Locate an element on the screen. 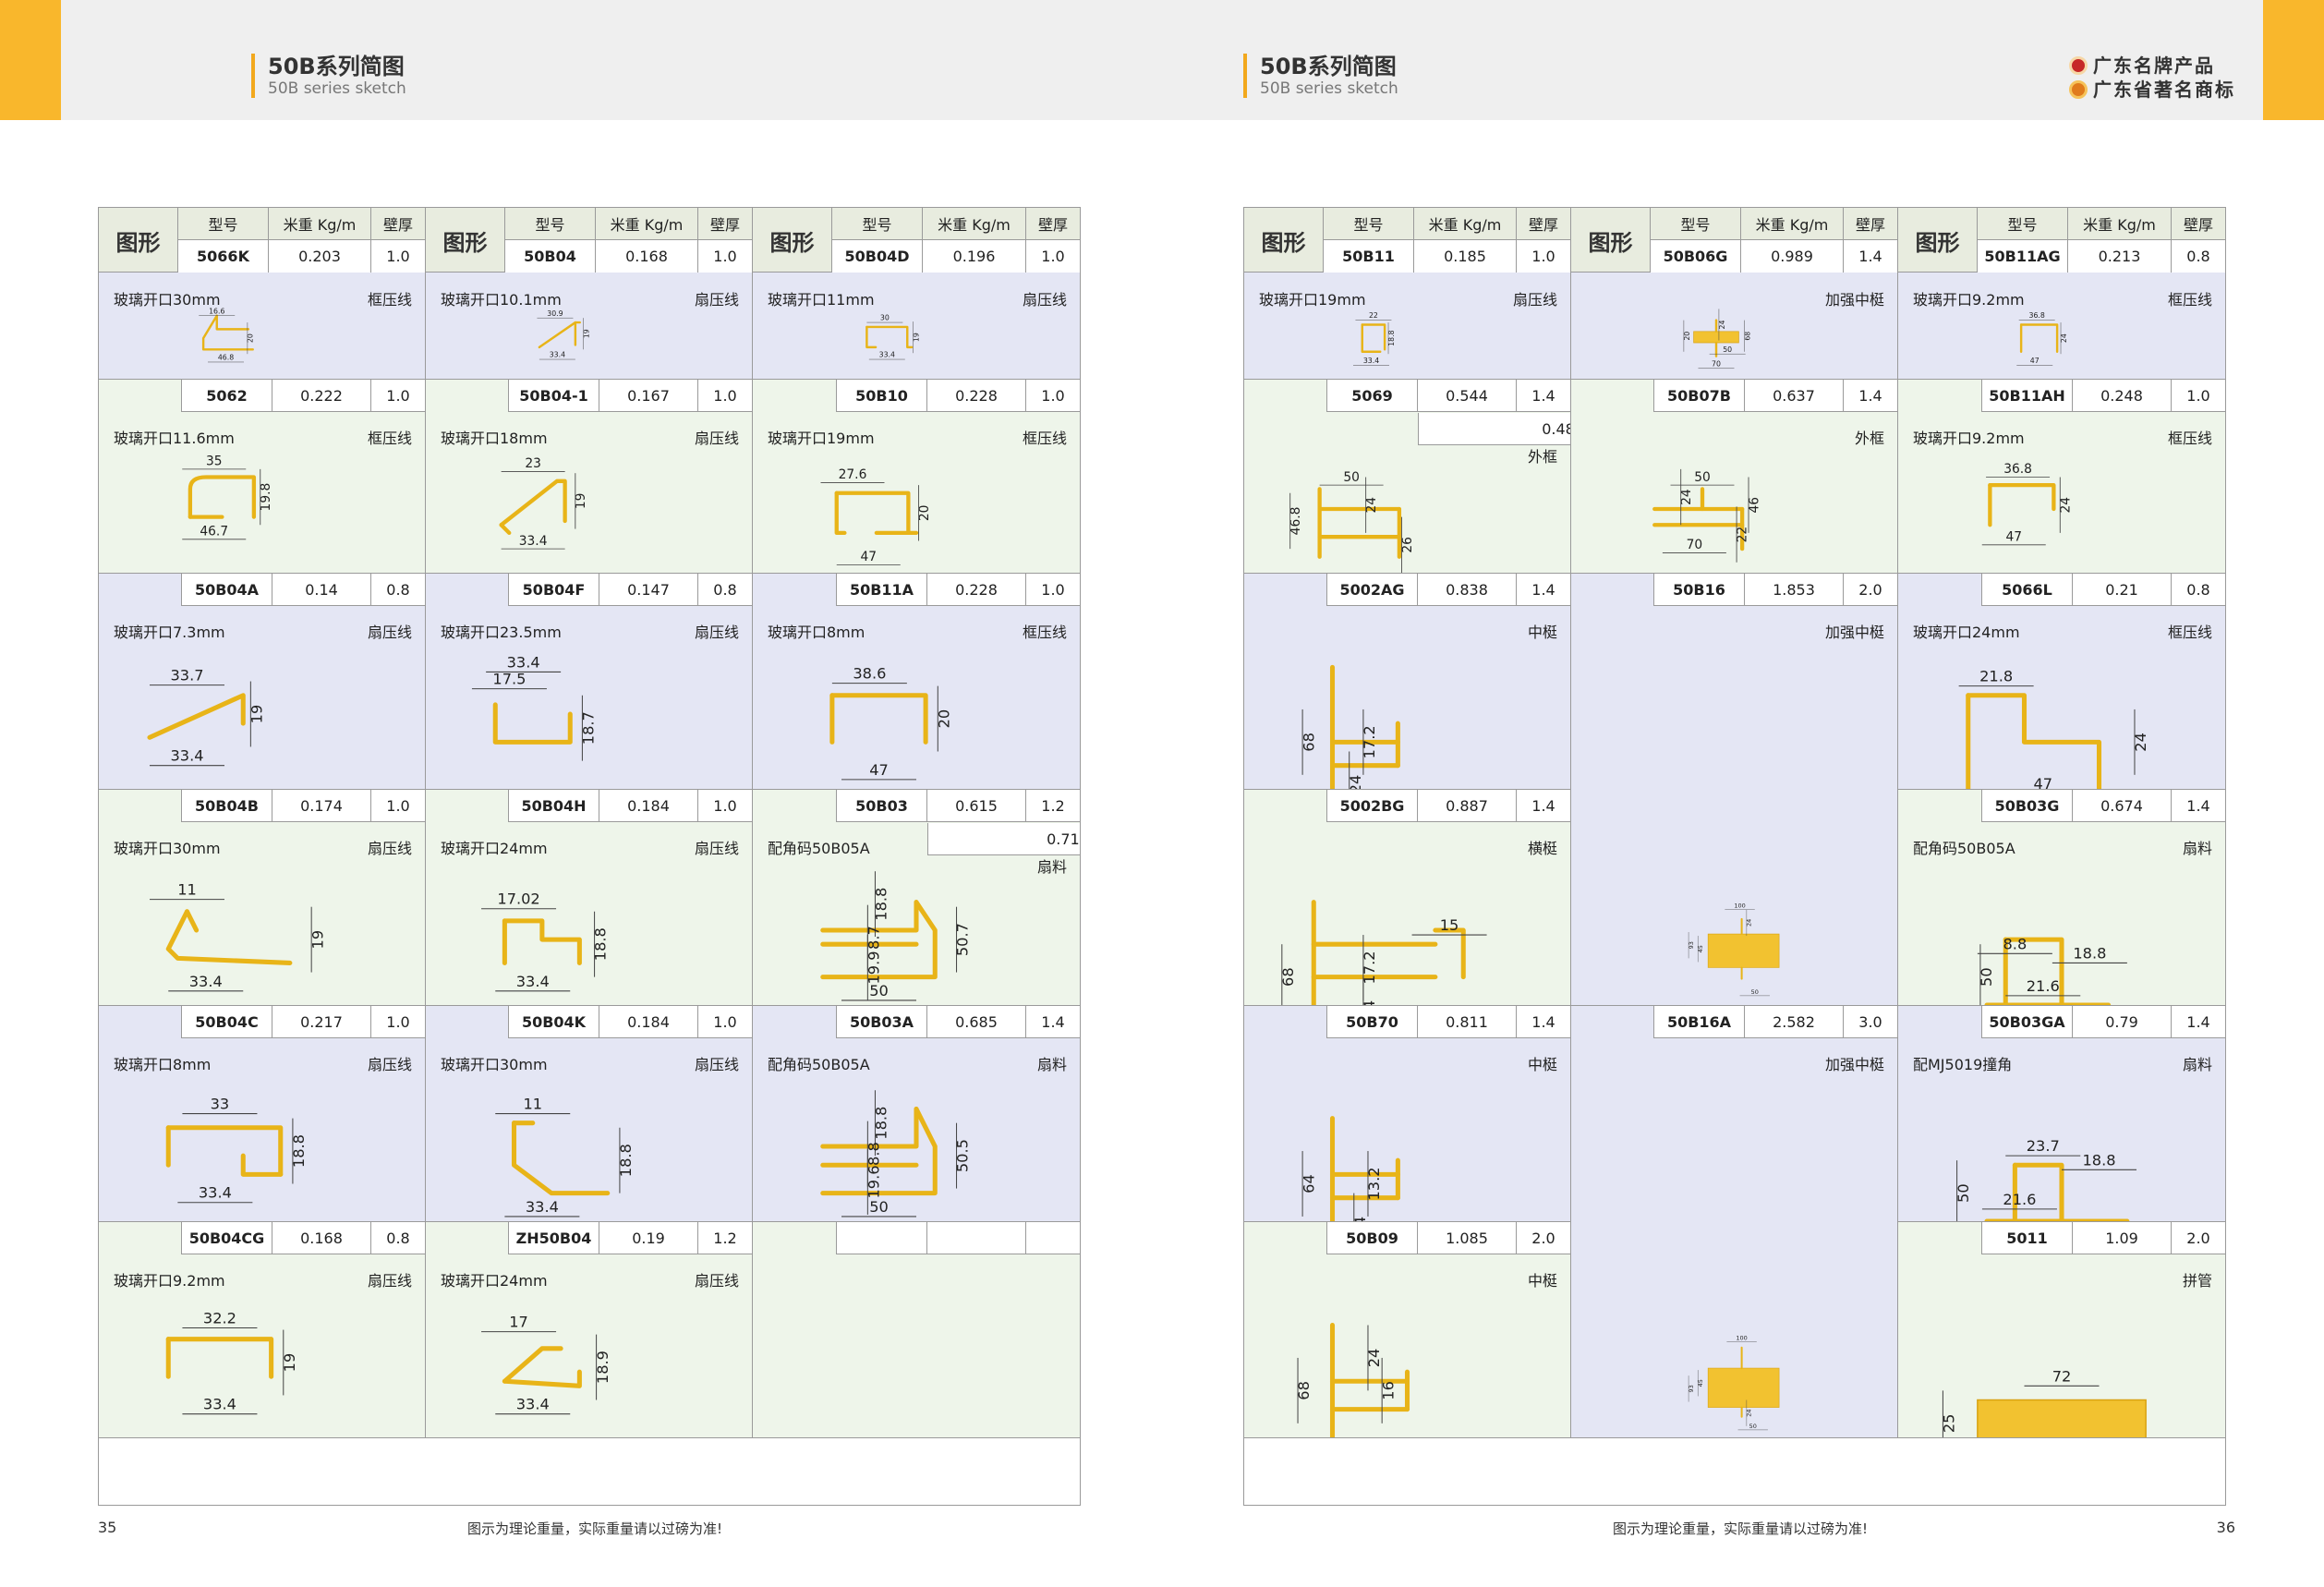 Image resolution: width=2324 pixels, height=1587 pixels. model-number: 5062 is located at coordinates (227, 395).